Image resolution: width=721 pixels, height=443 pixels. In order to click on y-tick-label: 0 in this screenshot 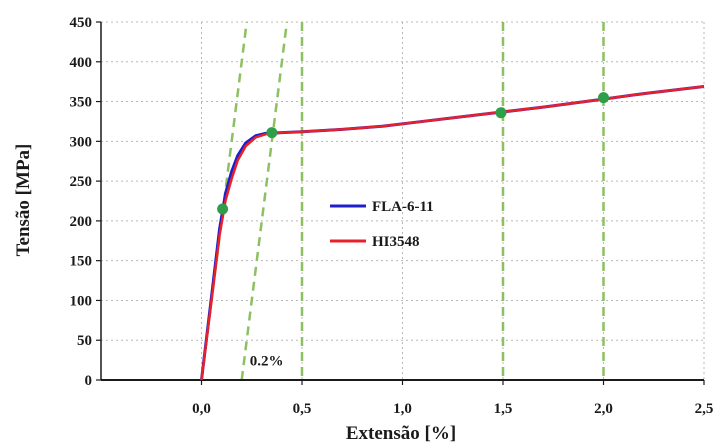, I will do `click(89, 381)`.